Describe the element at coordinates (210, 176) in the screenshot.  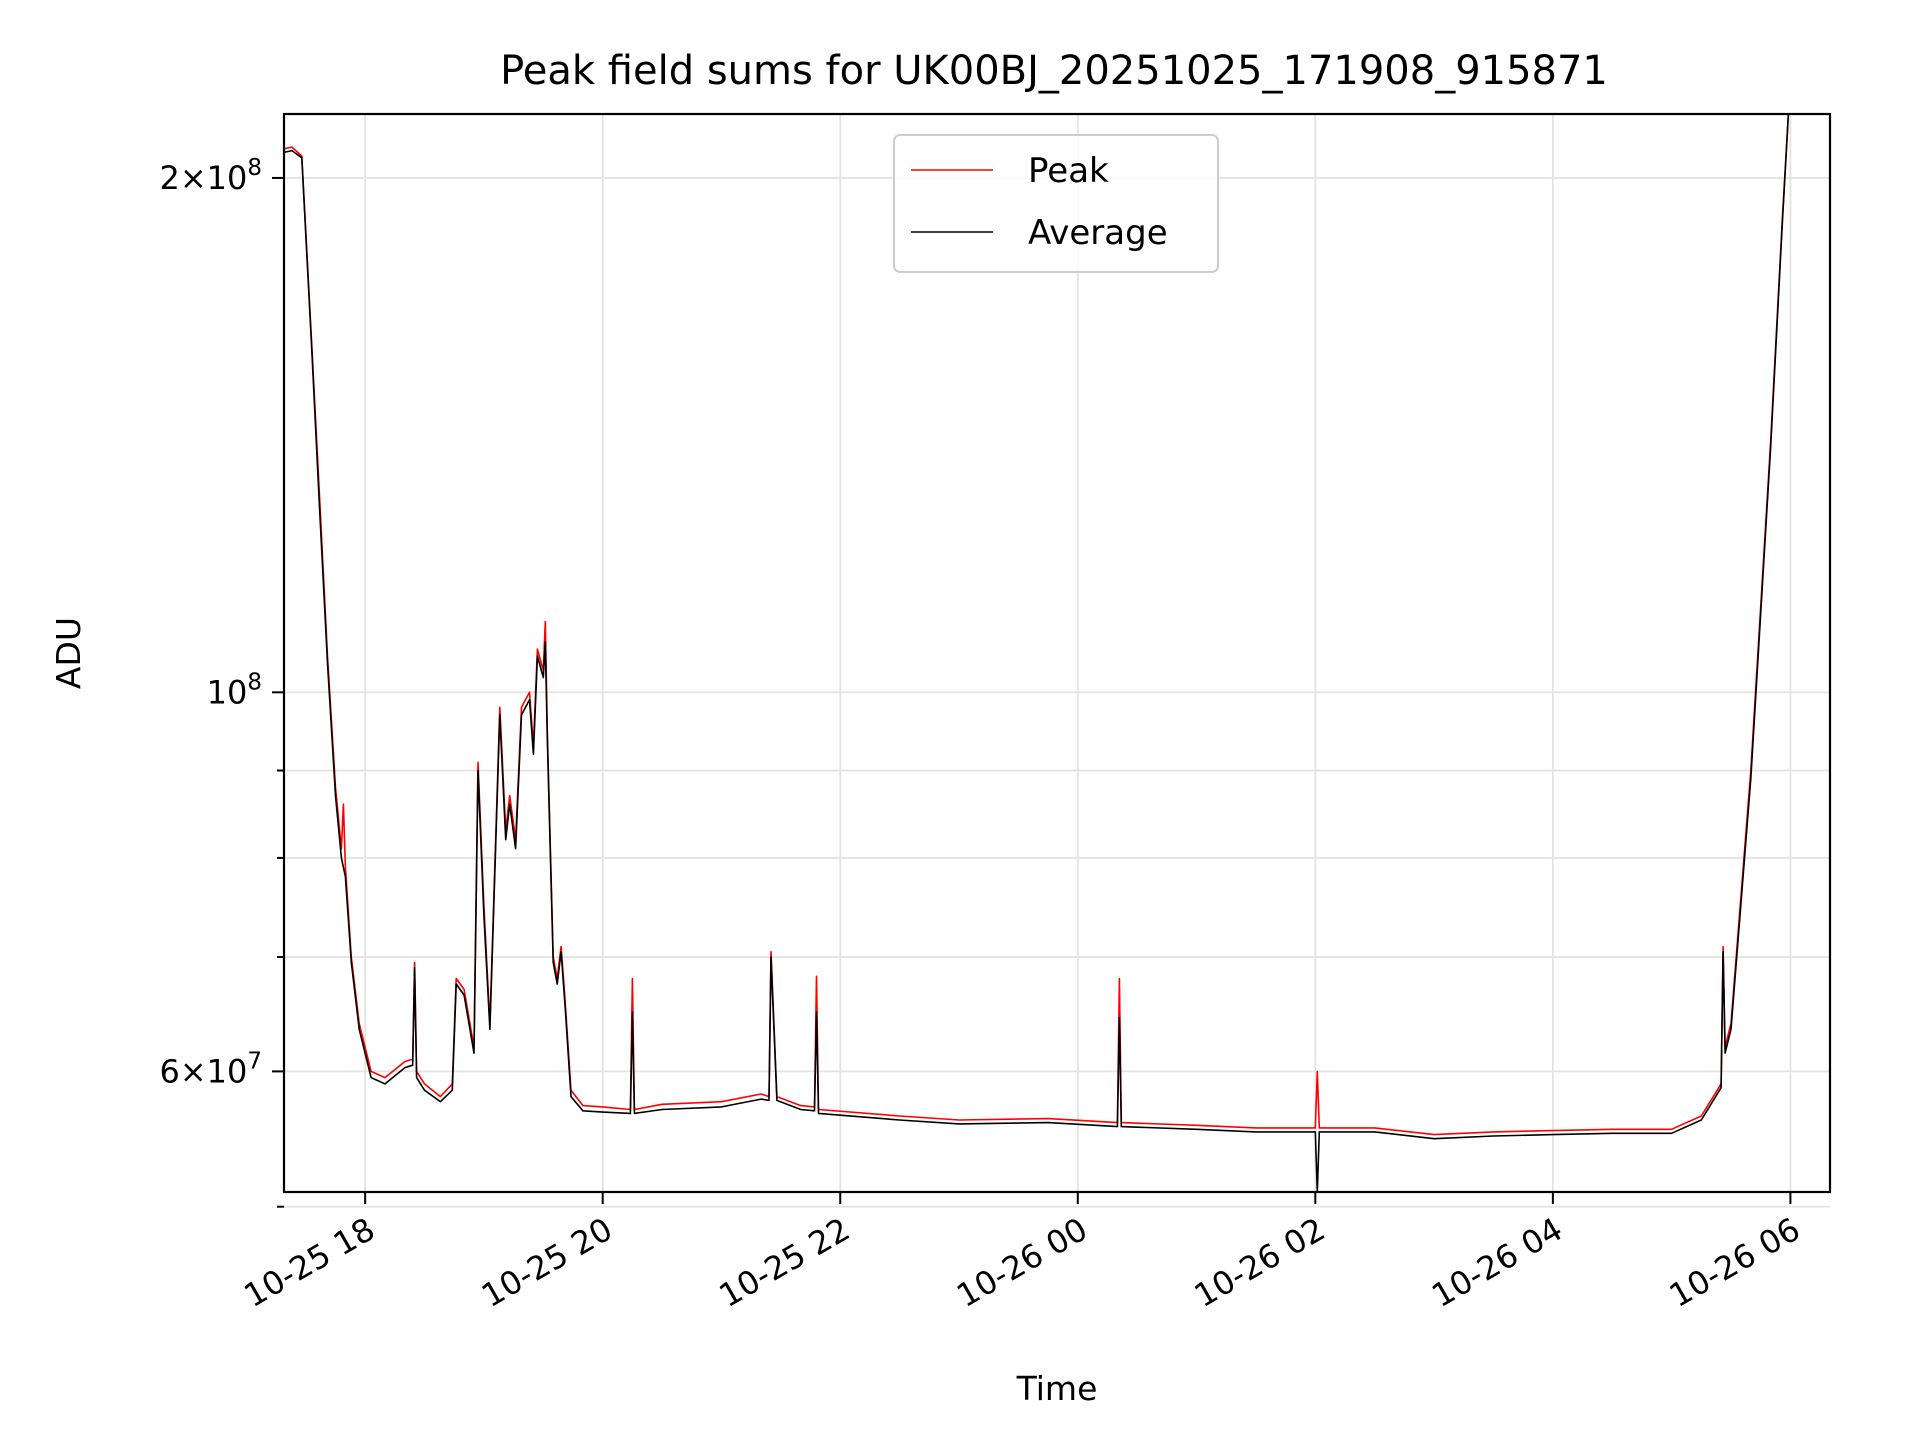
I see `y-tick-label: 2×108` at that location.